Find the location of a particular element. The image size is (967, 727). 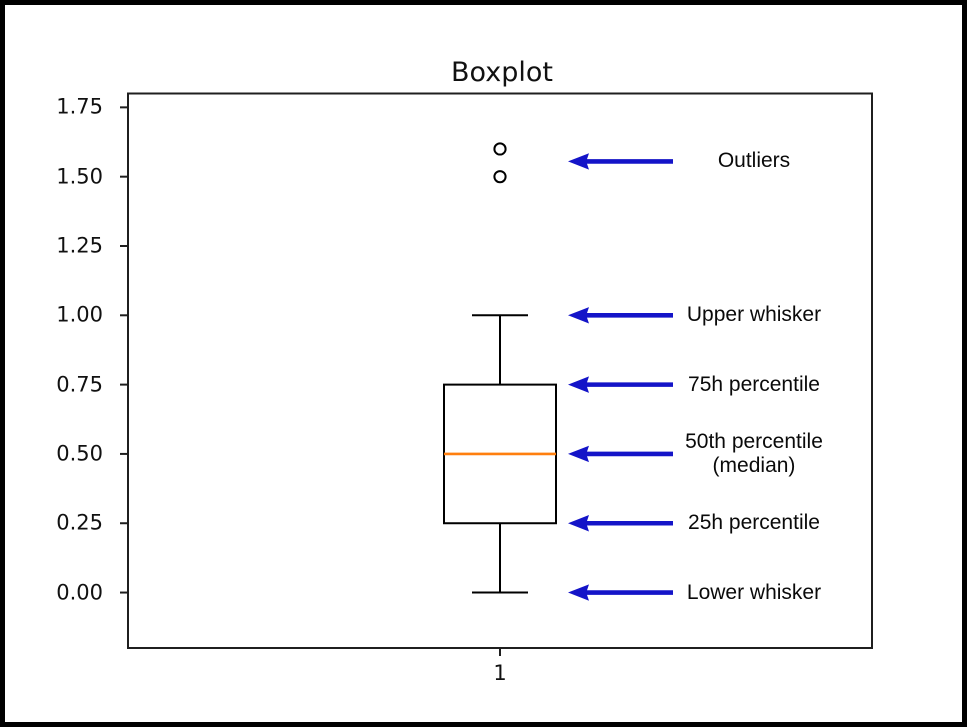

y-tick-label: 0.50 is located at coordinates (79, 453).